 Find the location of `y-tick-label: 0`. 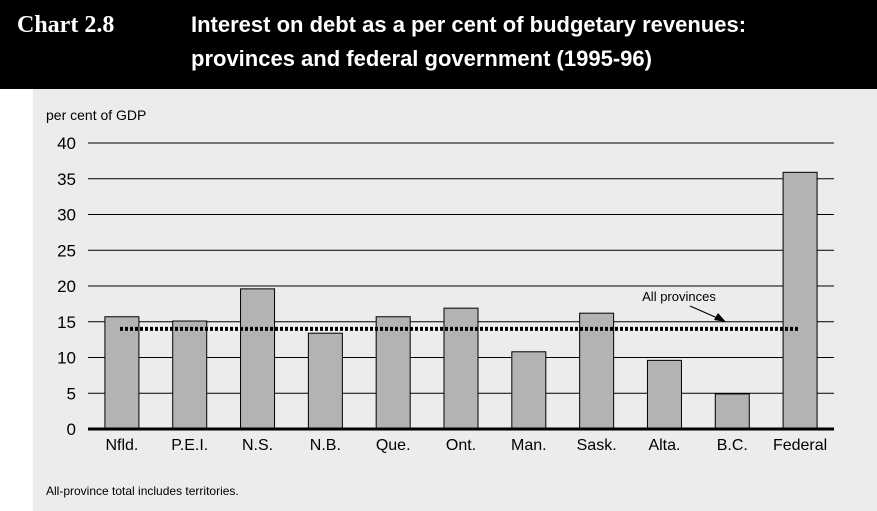

y-tick-label: 0 is located at coordinates (71, 429).